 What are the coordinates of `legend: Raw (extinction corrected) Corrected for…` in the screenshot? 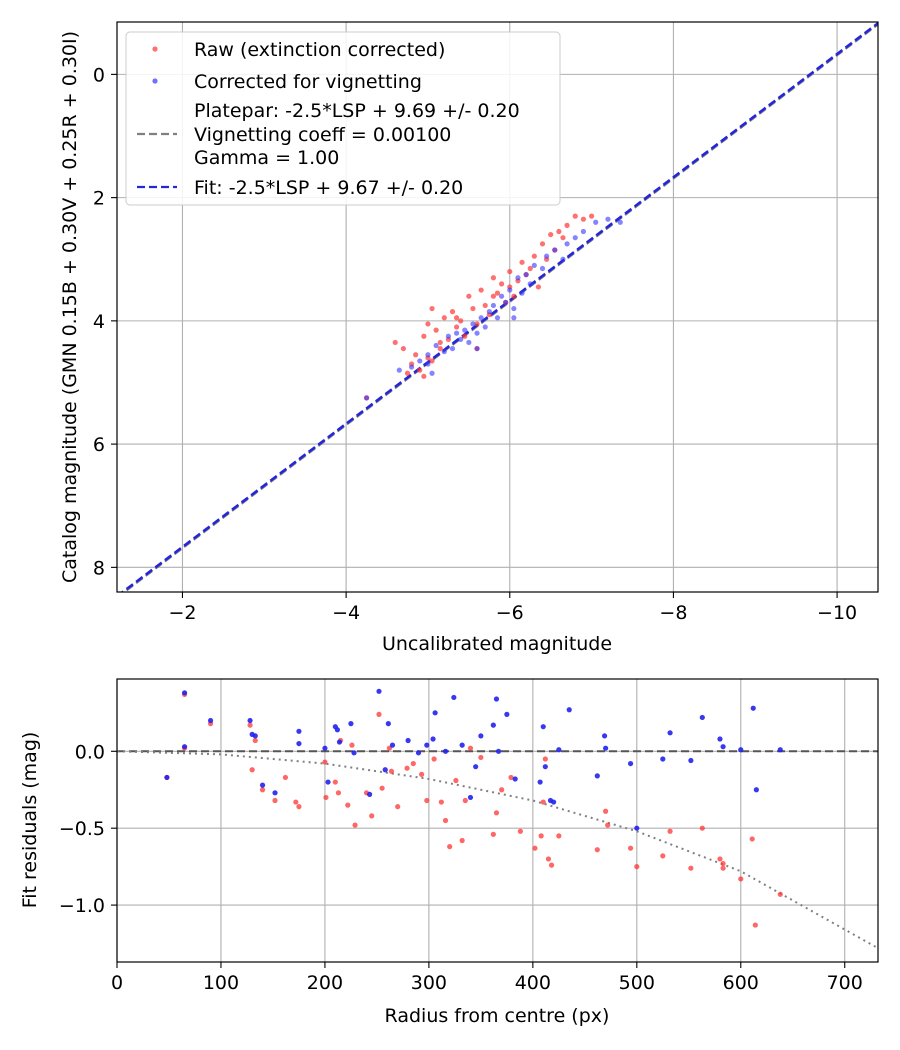 It's located at (343, 118).